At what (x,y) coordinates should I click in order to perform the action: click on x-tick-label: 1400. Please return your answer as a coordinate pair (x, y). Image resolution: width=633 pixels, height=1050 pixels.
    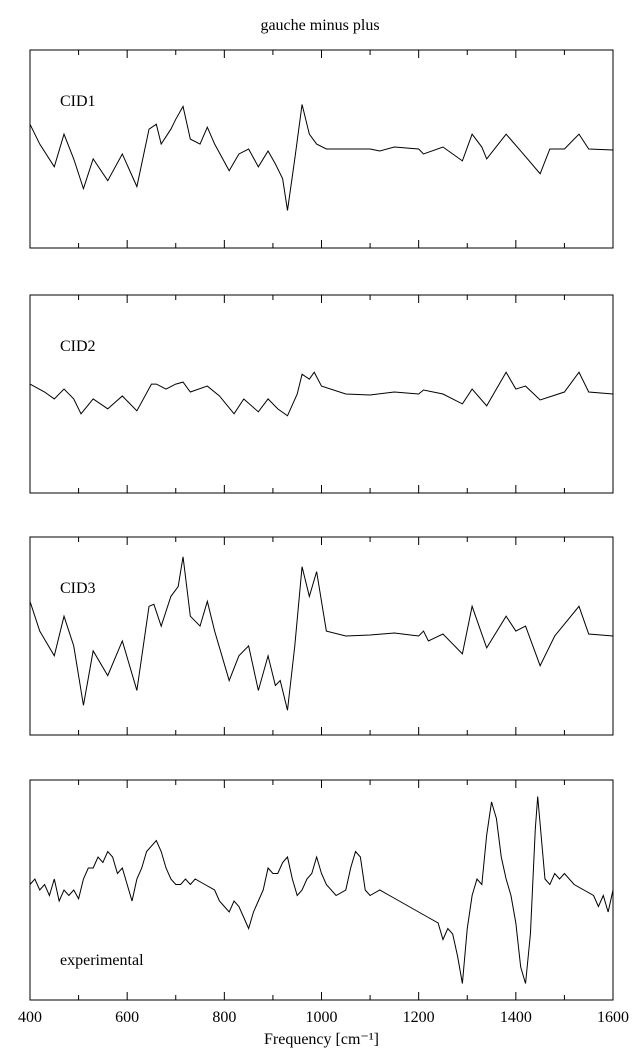
    Looking at the image, I should click on (516, 1017).